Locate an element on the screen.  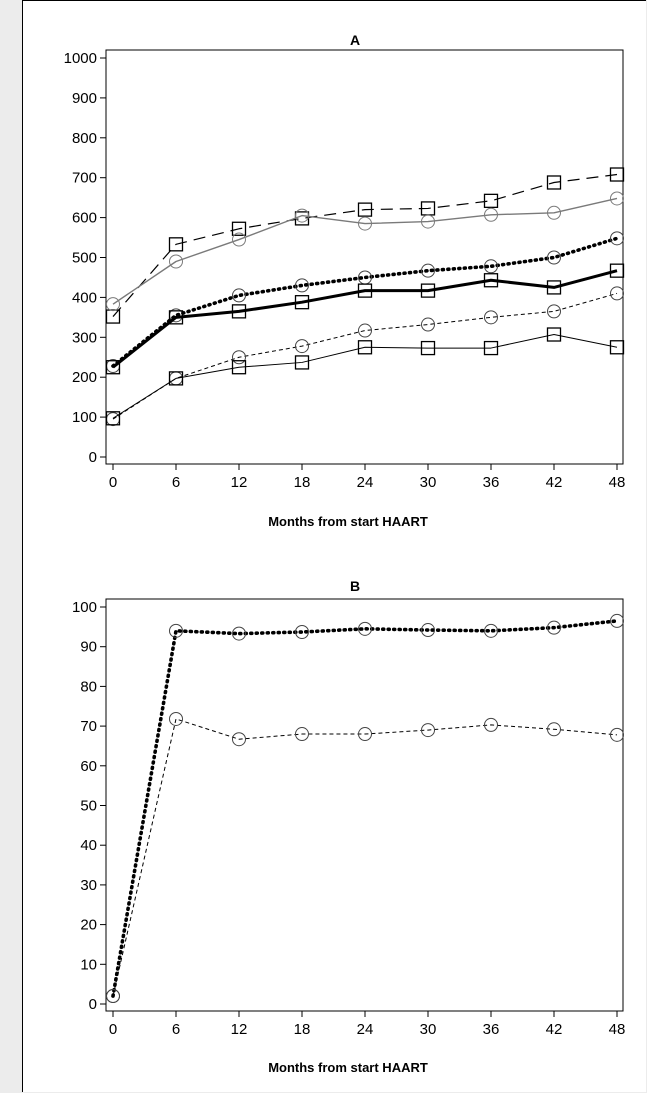
chart-a-title: A is located at coordinates (355, 40).